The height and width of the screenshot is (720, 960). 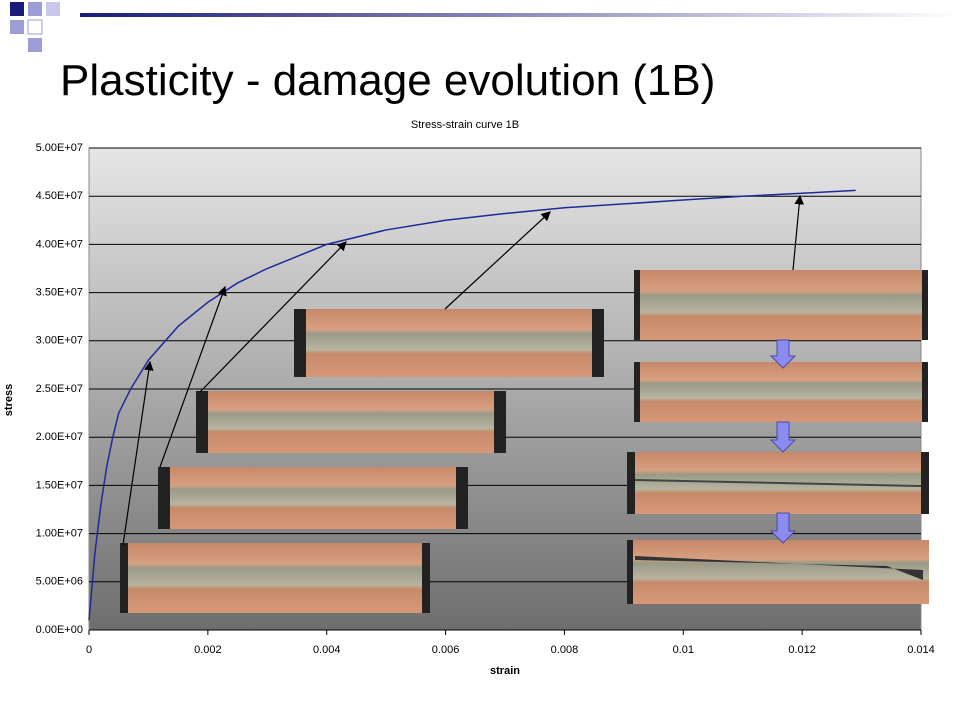 What do you see at coordinates (89, 650) in the screenshot?
I see `x-tick-label: 0` at bounding box center [89, 650].